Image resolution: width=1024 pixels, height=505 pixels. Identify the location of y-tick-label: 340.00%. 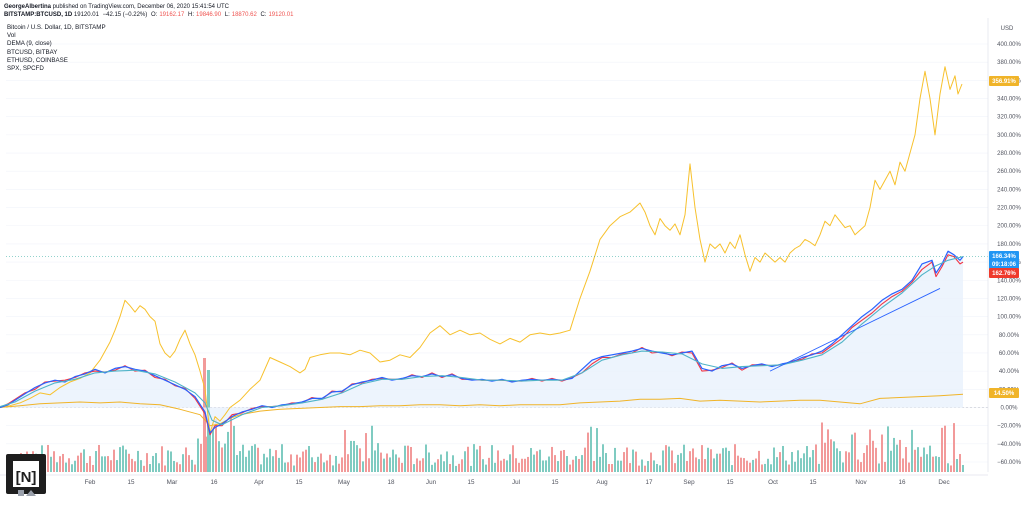
(1009, 100).